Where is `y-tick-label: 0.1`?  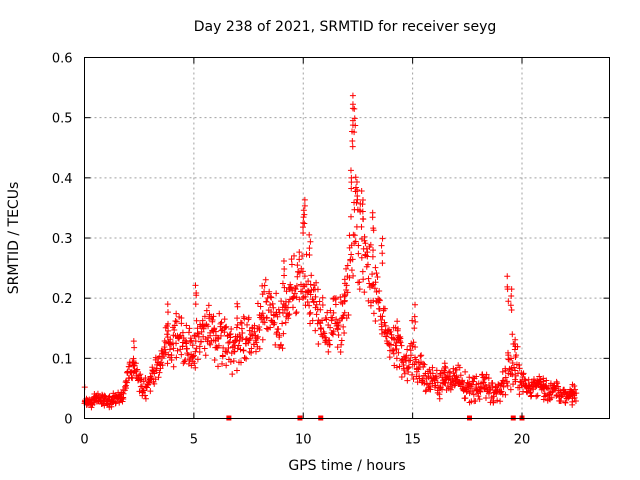
y-tick-label: 0.1 is located at coordinates (62, 359).